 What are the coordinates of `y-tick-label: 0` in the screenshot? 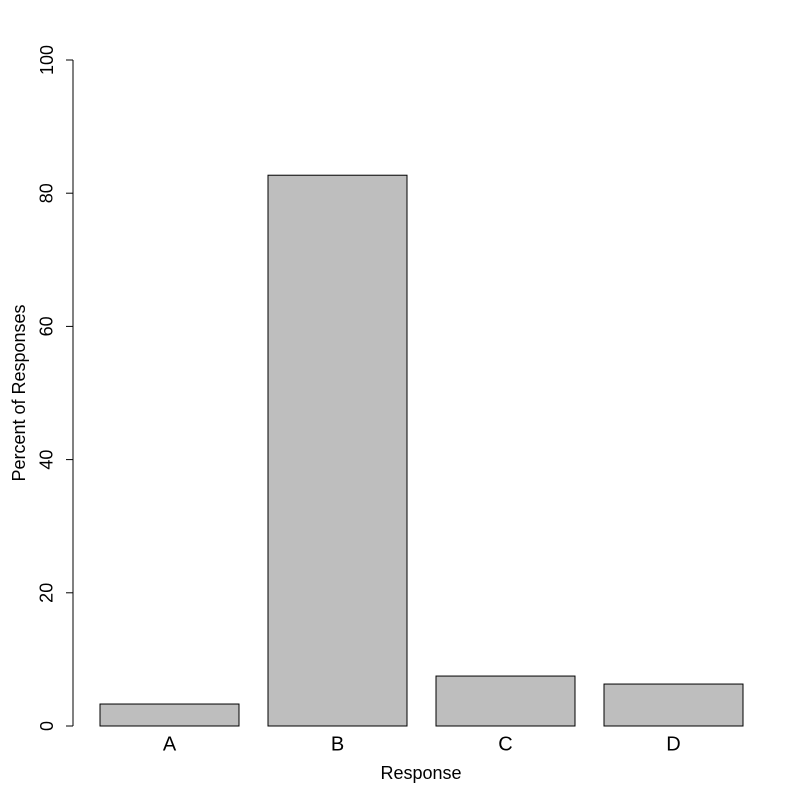 It's located at (47, 726).